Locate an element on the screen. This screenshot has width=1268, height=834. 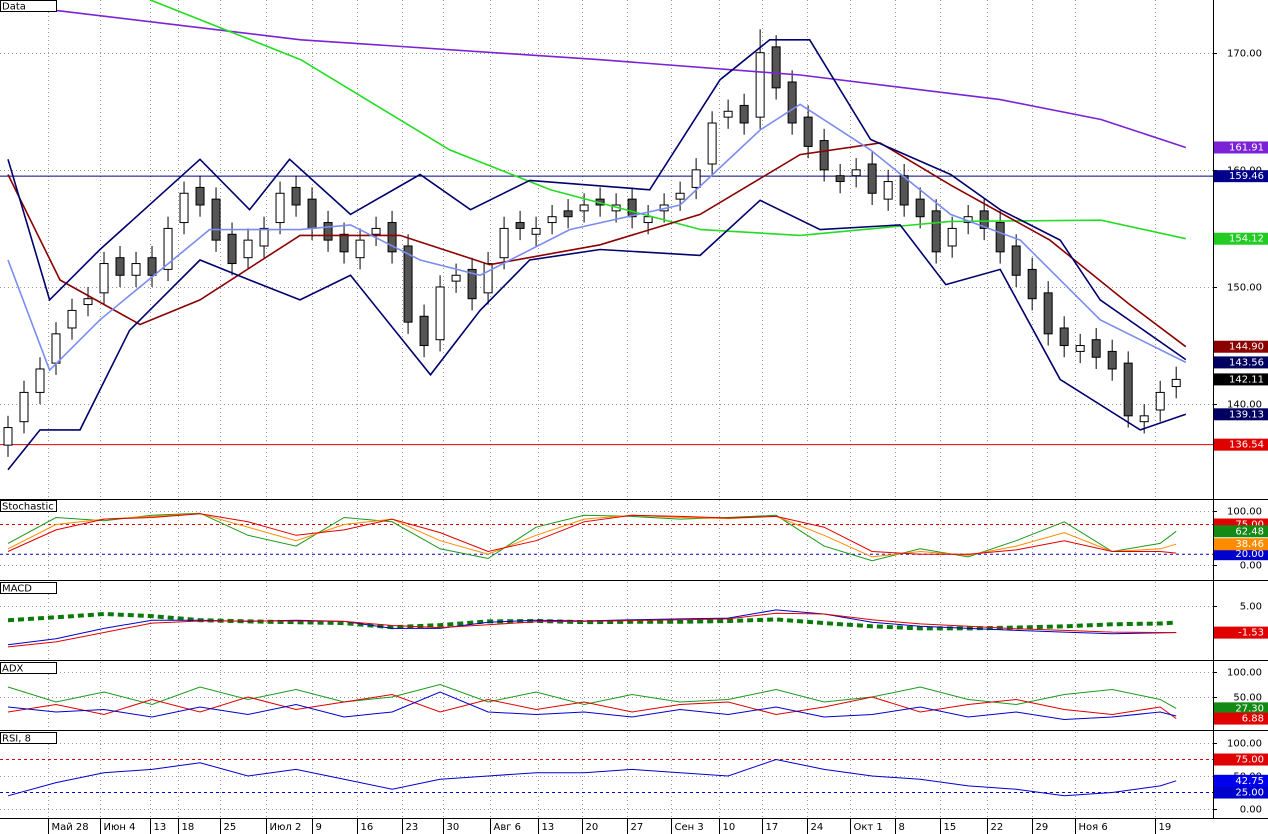
x-tick-label: 9 is located at coordinates (319, 827).